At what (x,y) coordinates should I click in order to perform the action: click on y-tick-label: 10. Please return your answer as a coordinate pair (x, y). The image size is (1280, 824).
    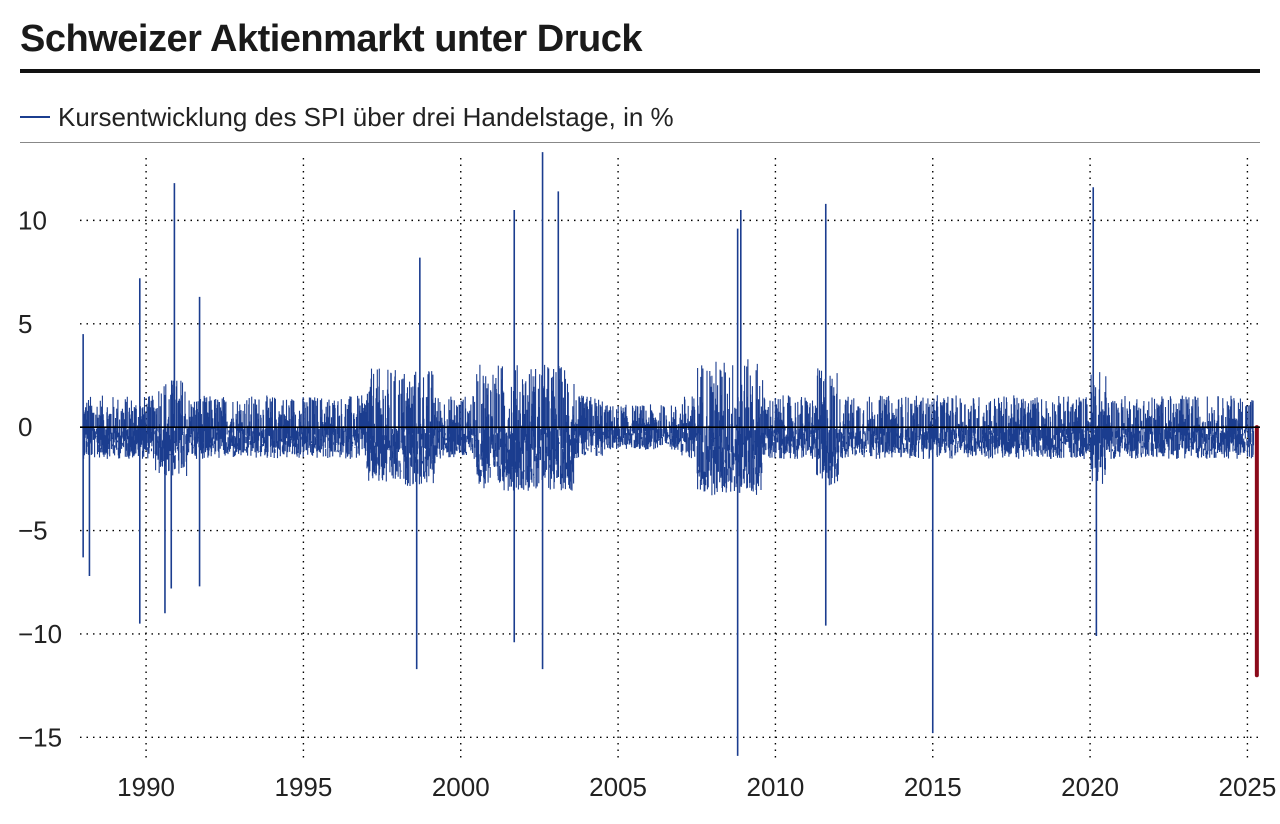
    Looking at the image, I should click on (32, 220).